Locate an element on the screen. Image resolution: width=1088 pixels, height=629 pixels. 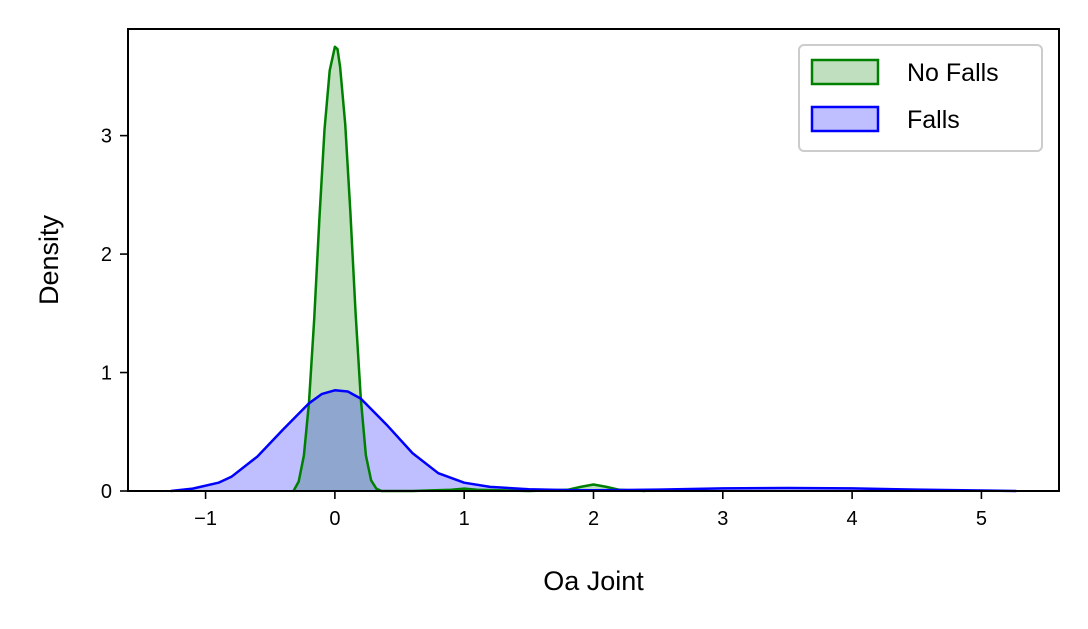
legend-label: No Falls is located at coordinates (953, 73).